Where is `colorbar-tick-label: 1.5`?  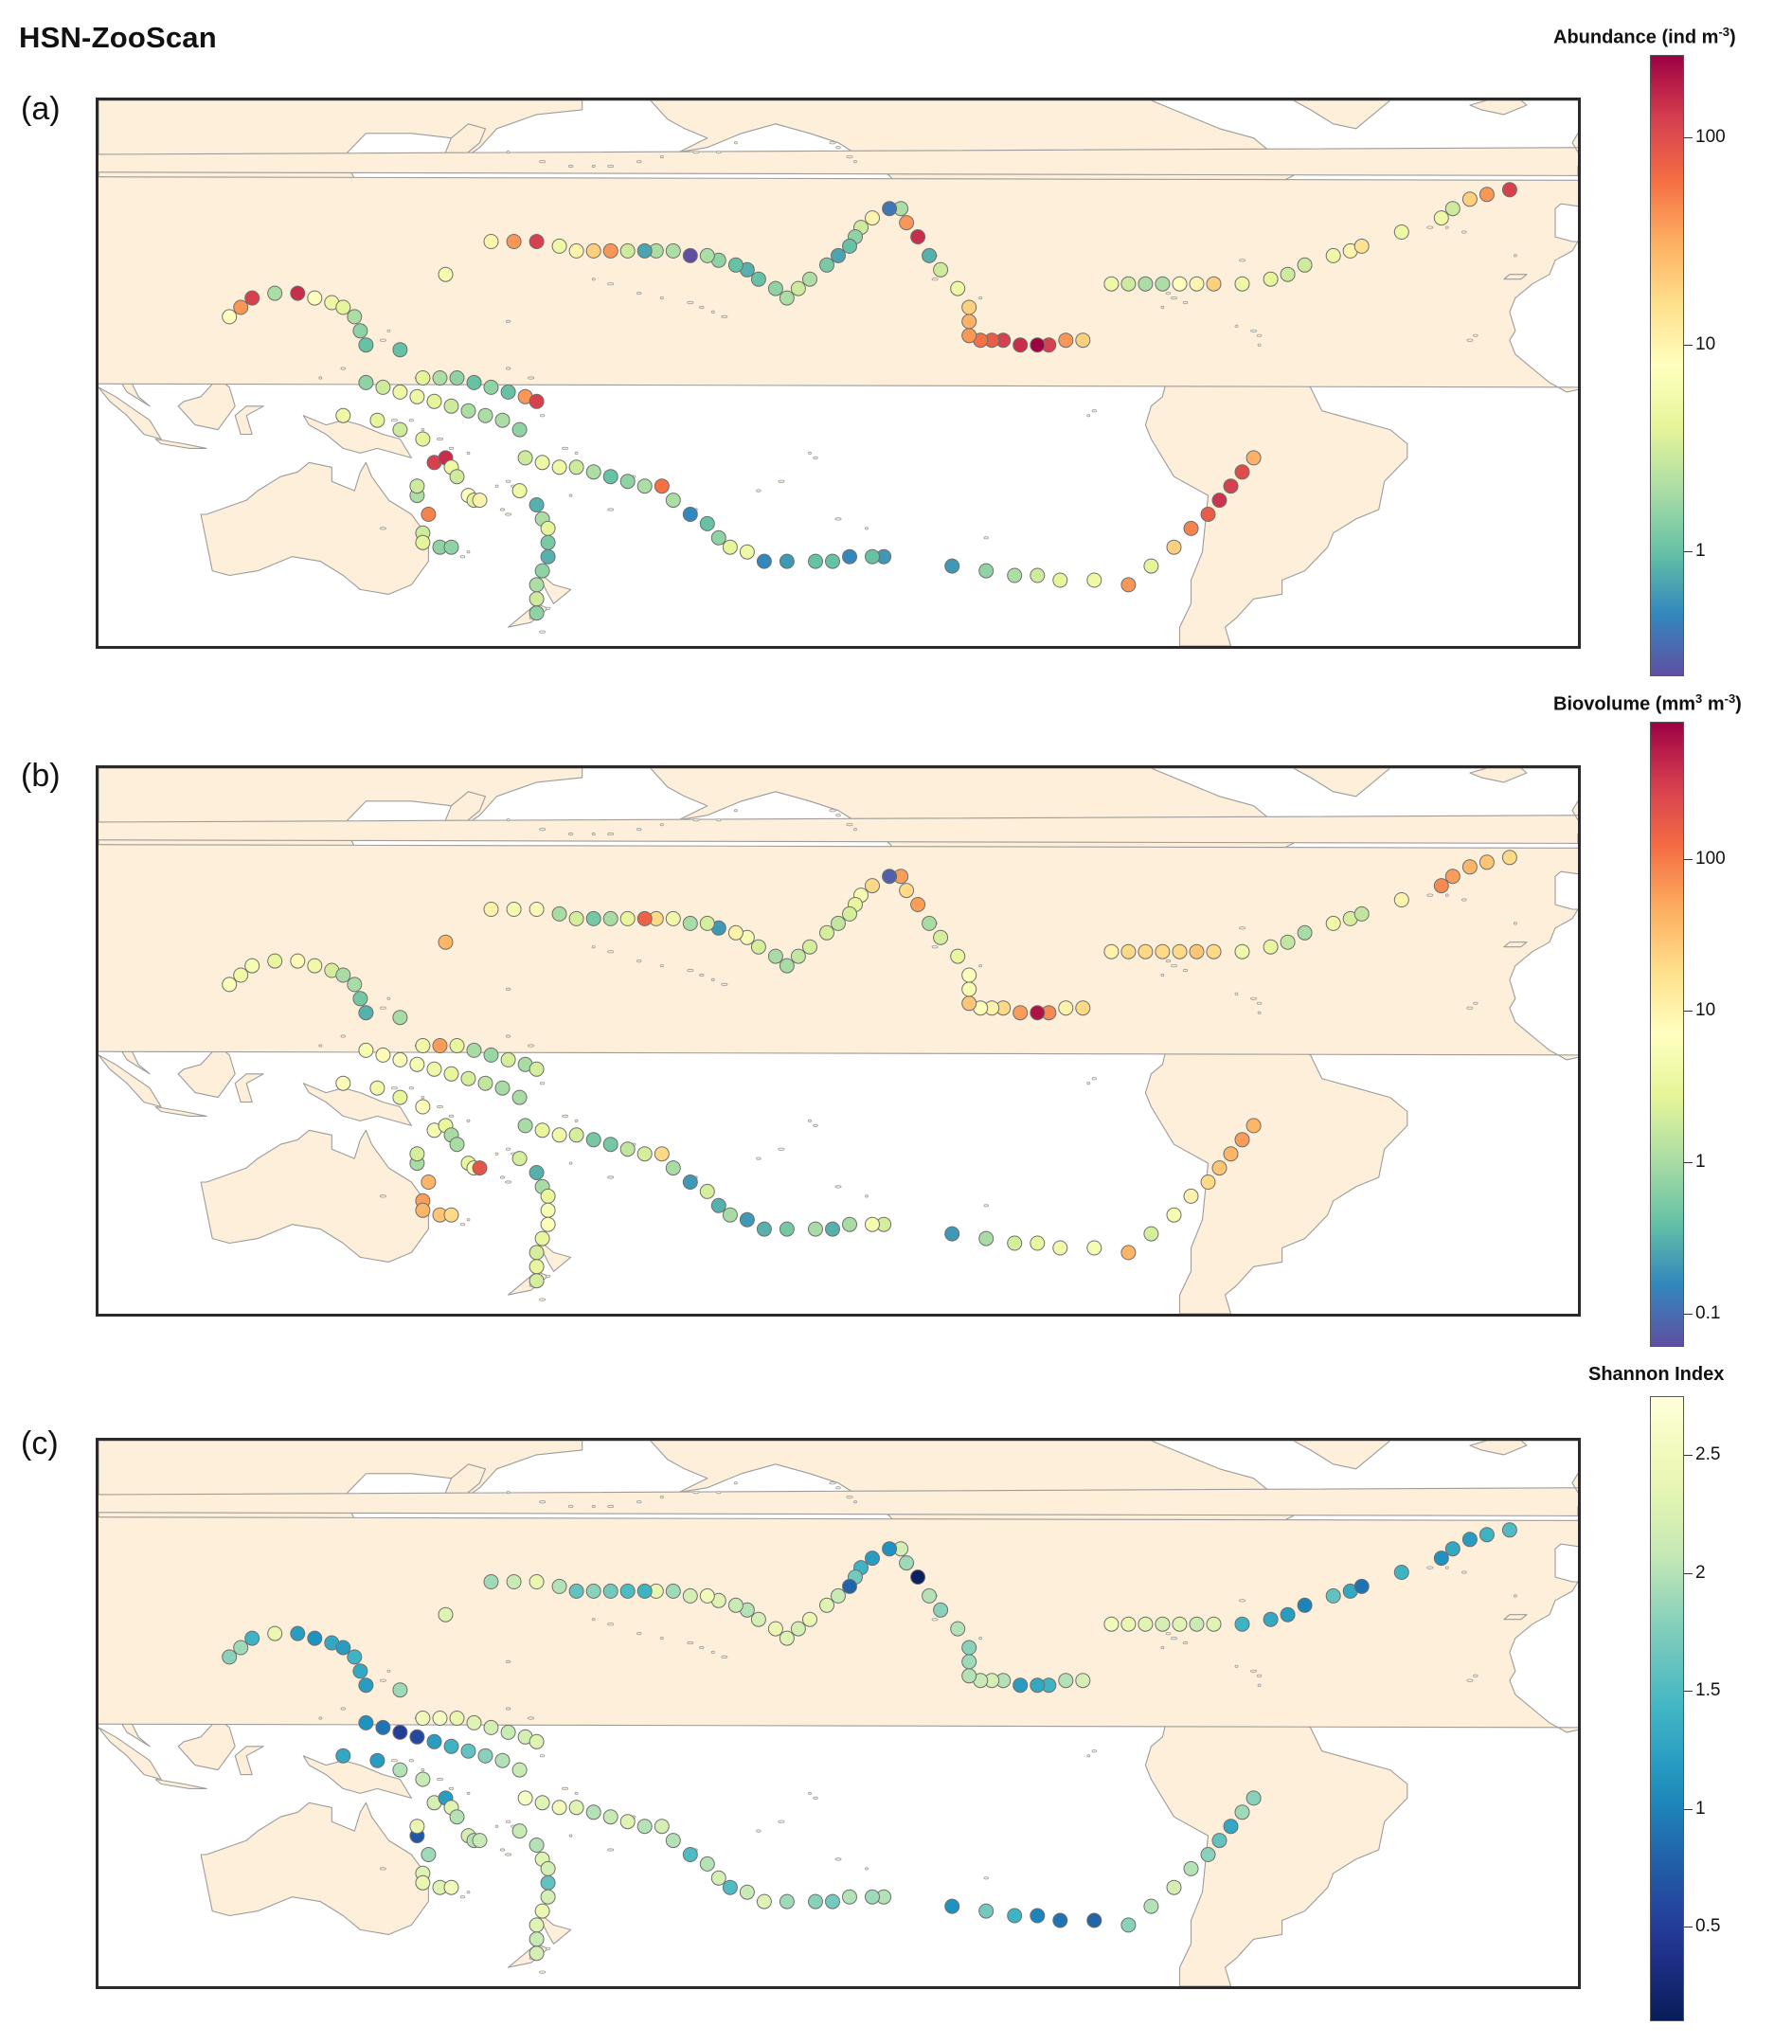 colorbar-tick-label: 1.5 is located at coordinates (1708, 1690).